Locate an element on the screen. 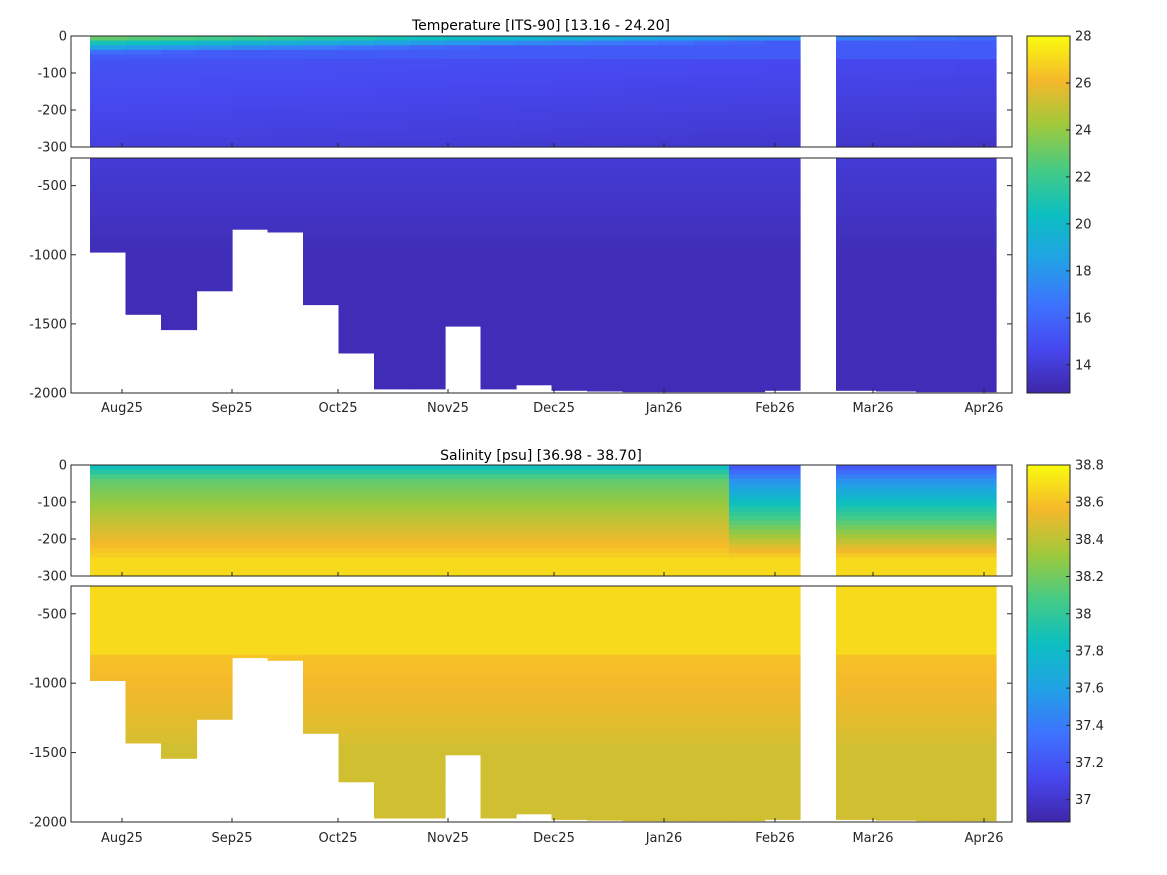 The height and width of the screenshot is (875, 1167). colorbar-tick-label: 38.8 is located at coordinates (1089, 466).